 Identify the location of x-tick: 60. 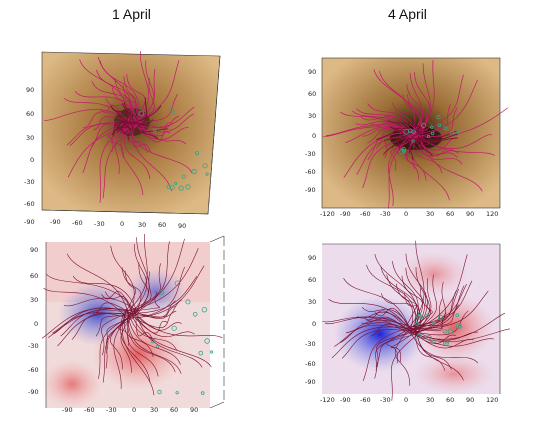
(174, 410).